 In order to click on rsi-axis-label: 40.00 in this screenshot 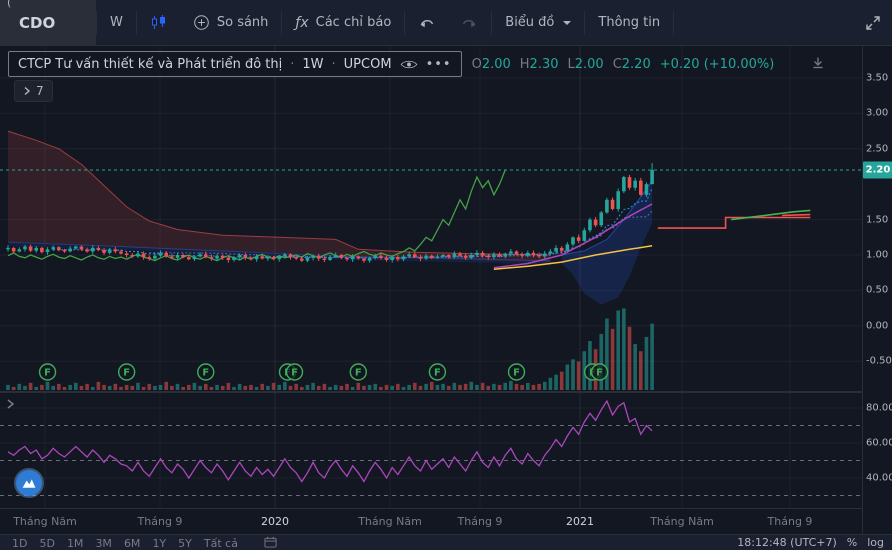, I will do `click(879, 478)`.